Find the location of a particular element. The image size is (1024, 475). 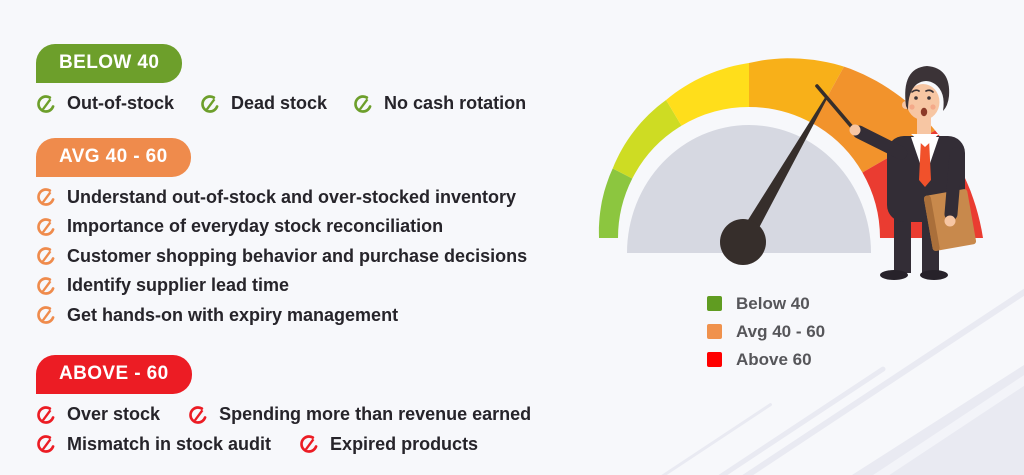

gauge-legend: Below 40 Avg 40 - 60 Above 60 is located at coordinates (766, 337).